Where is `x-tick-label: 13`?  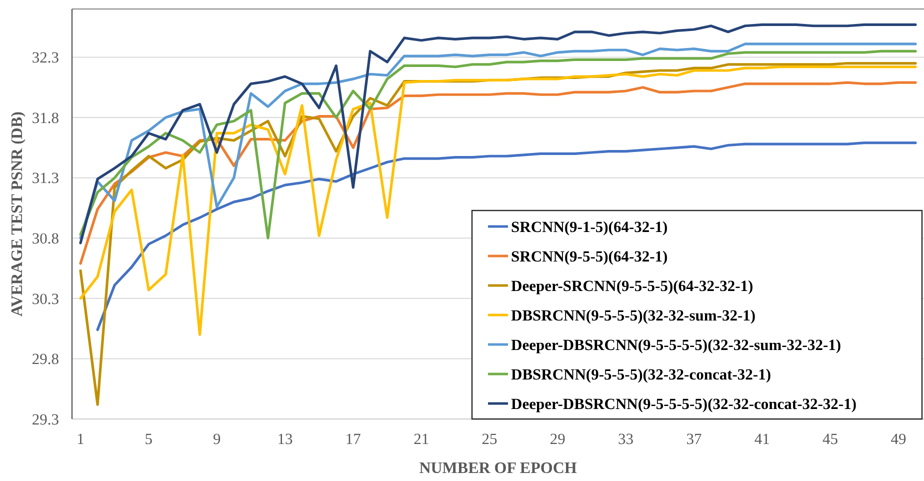 x-tick-label: 13 is located at coordinates (285, 439).